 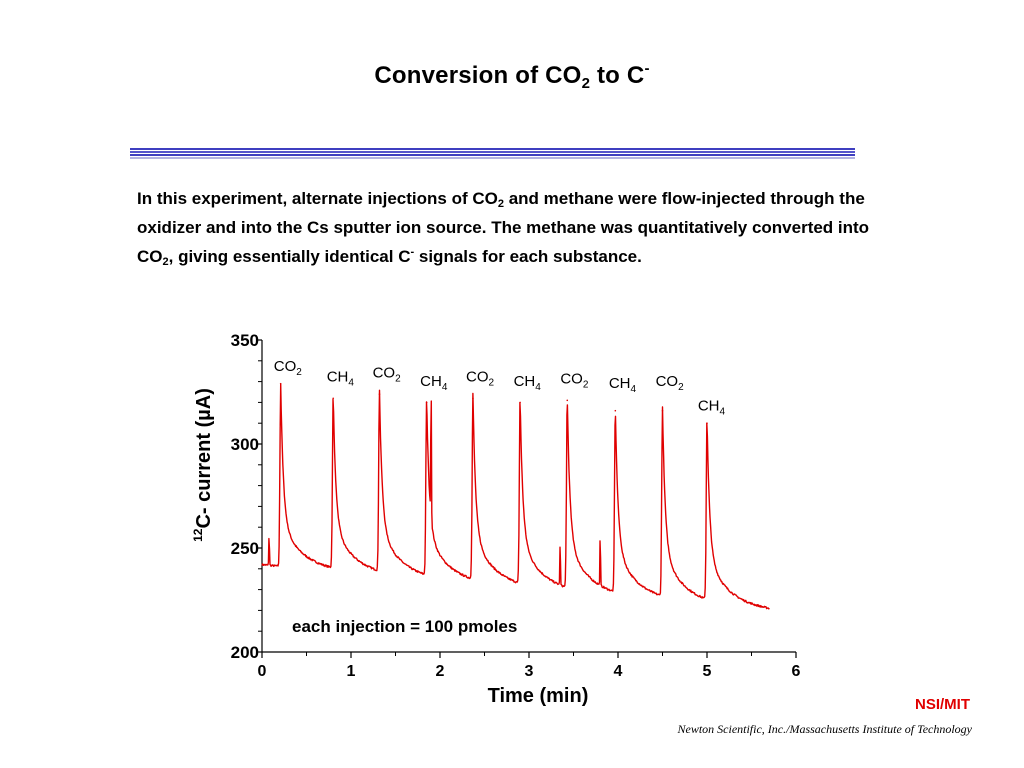 What do you see at coordinates (351, 671) in the screenshot?
I see `x-tick-label: 1` at bounding box center [351, 671].